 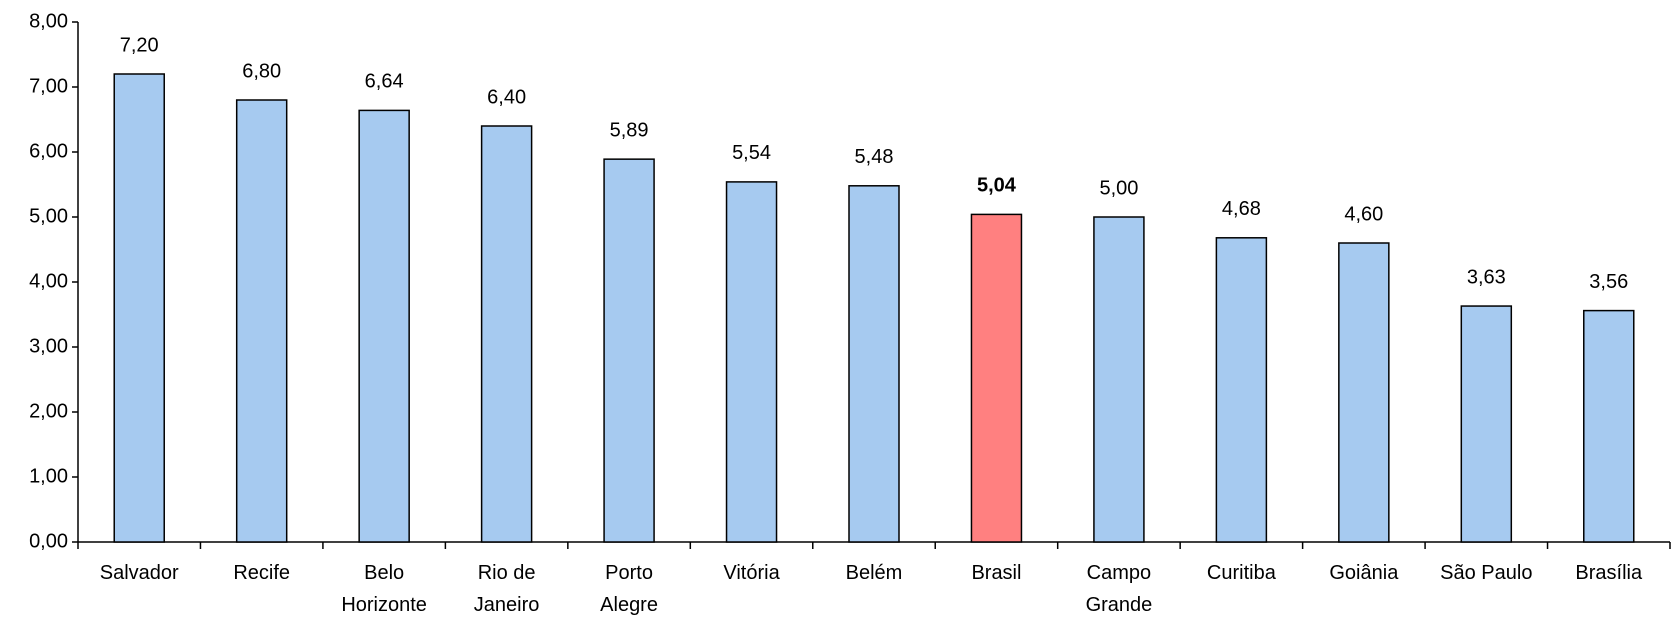 What do you see at coordinates (506, 97) in the screenshot?
I see `value-label: 6,40` at bounding box center [506, 97].